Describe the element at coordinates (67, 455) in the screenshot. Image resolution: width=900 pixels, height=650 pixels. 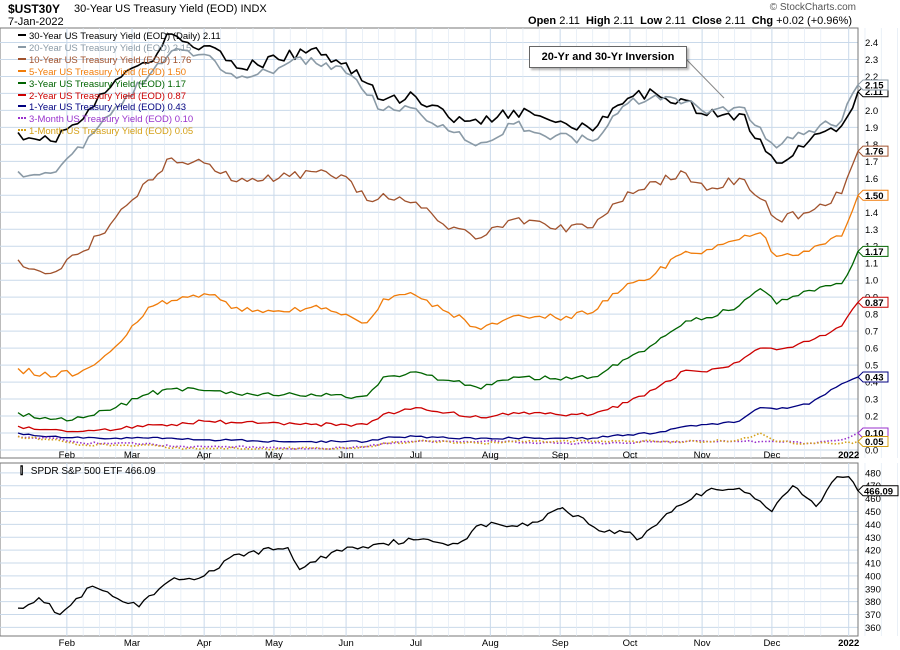
I see `upper-month-label: Feb` at that location.